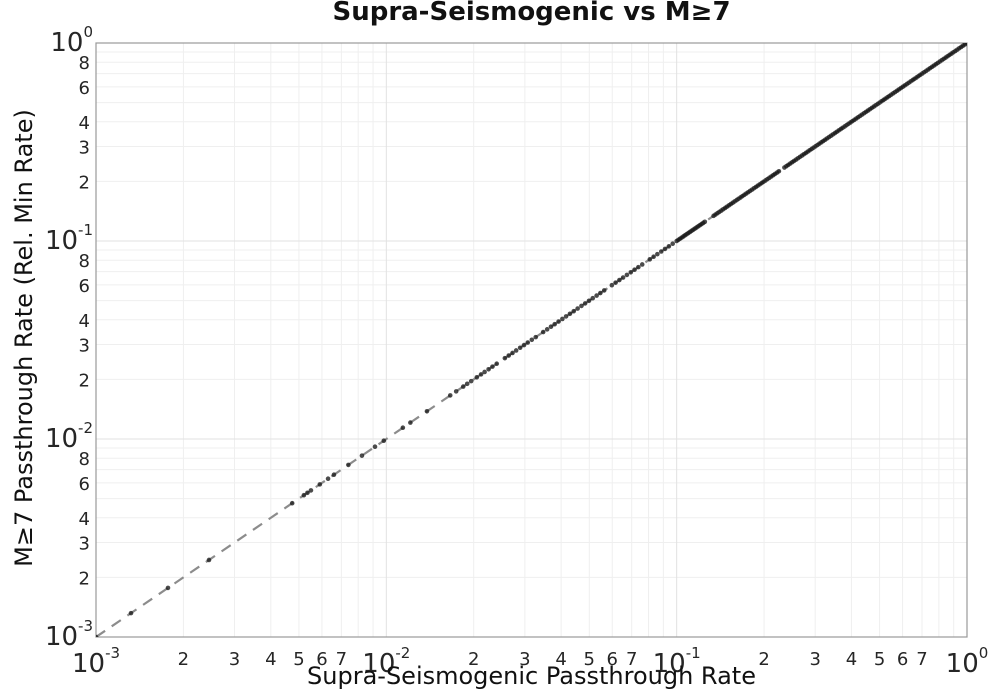 Image resolution: width=1000 pixels, height=700 pixels. Describe the element at coordinates (71, 40) in the screenshot. I see `y-major-tick: 10⁰` at that location.